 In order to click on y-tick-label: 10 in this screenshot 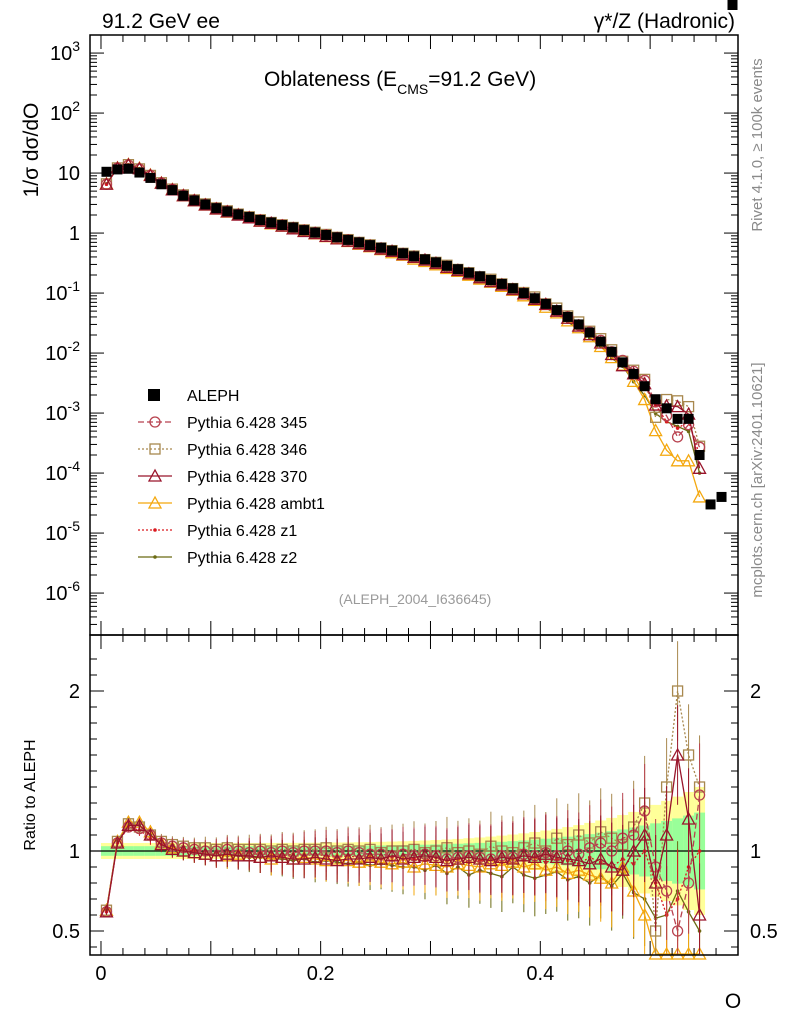, I will do `click(69, 174)`.